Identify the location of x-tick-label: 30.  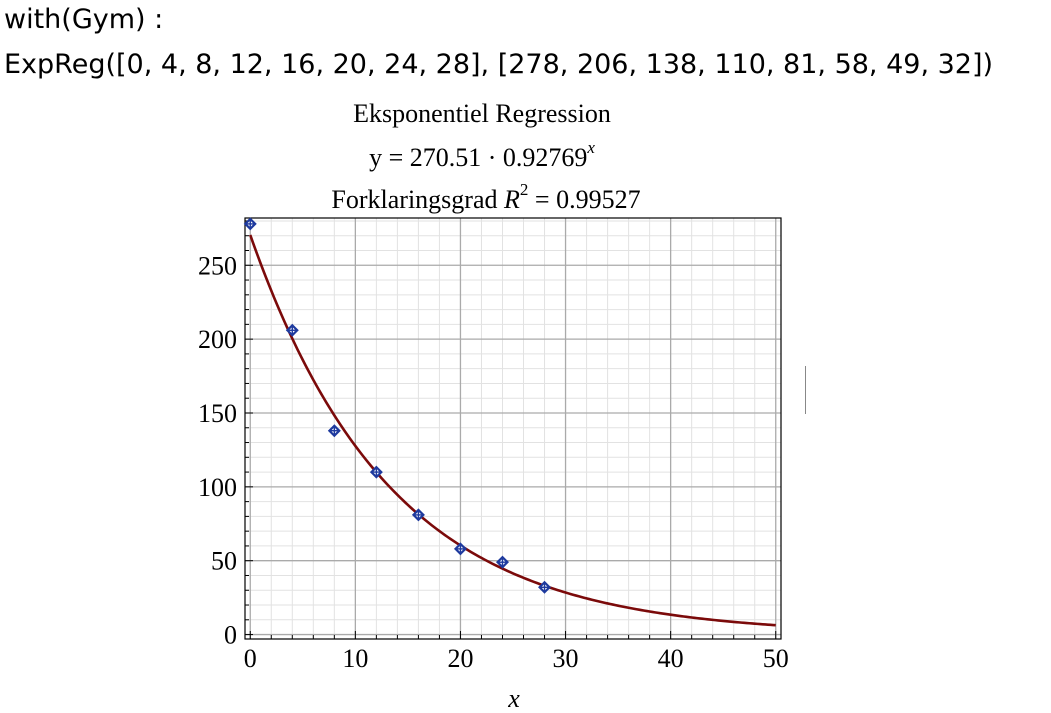
(566, 658).